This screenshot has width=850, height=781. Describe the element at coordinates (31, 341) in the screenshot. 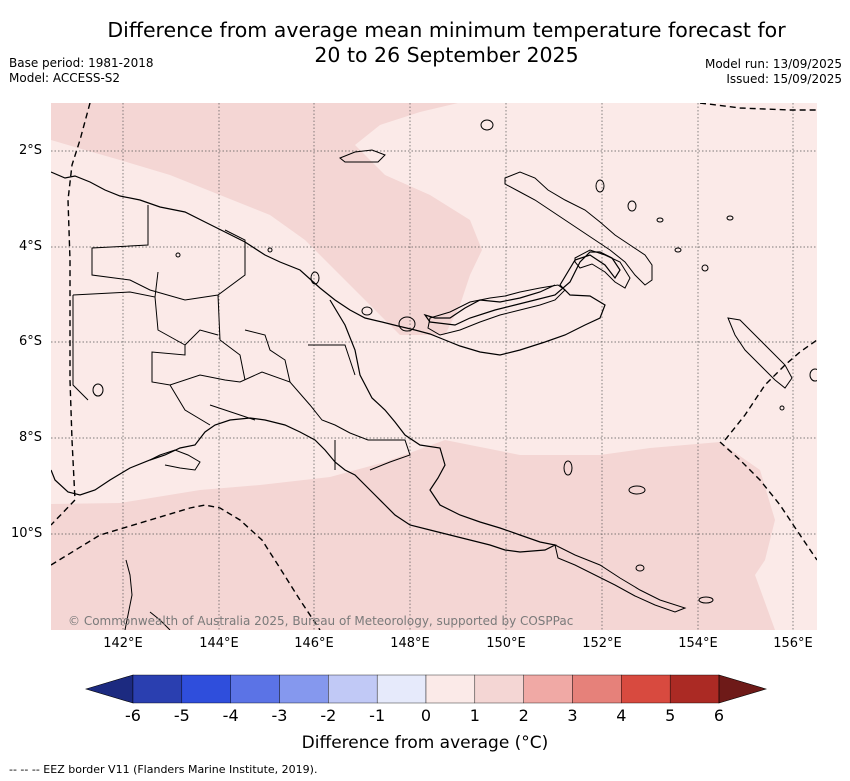

I see `lat-label-6s: 6°S` at that location.